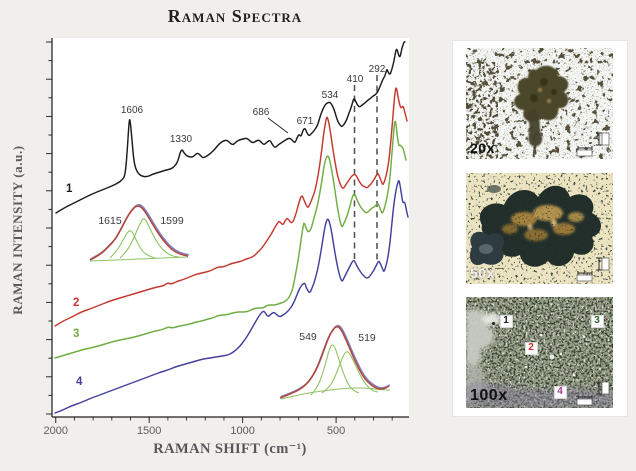 The image size is (636, 471). I want to click on spectrum-number-label: 3, so click(76, 334).